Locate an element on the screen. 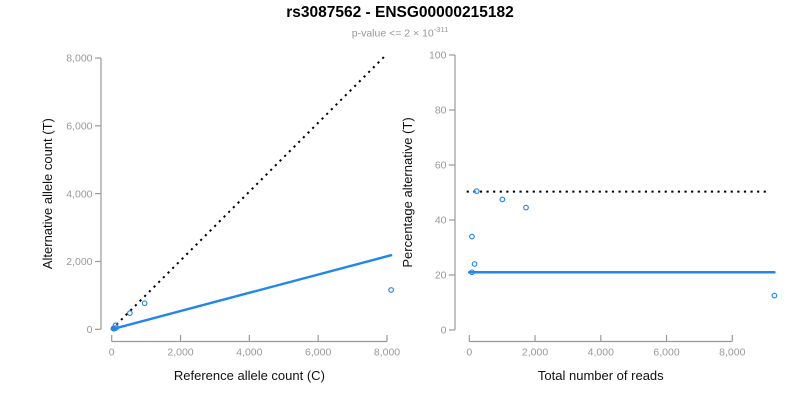  x-axis-title: Total number of reads is located at coordinates (601, 375).